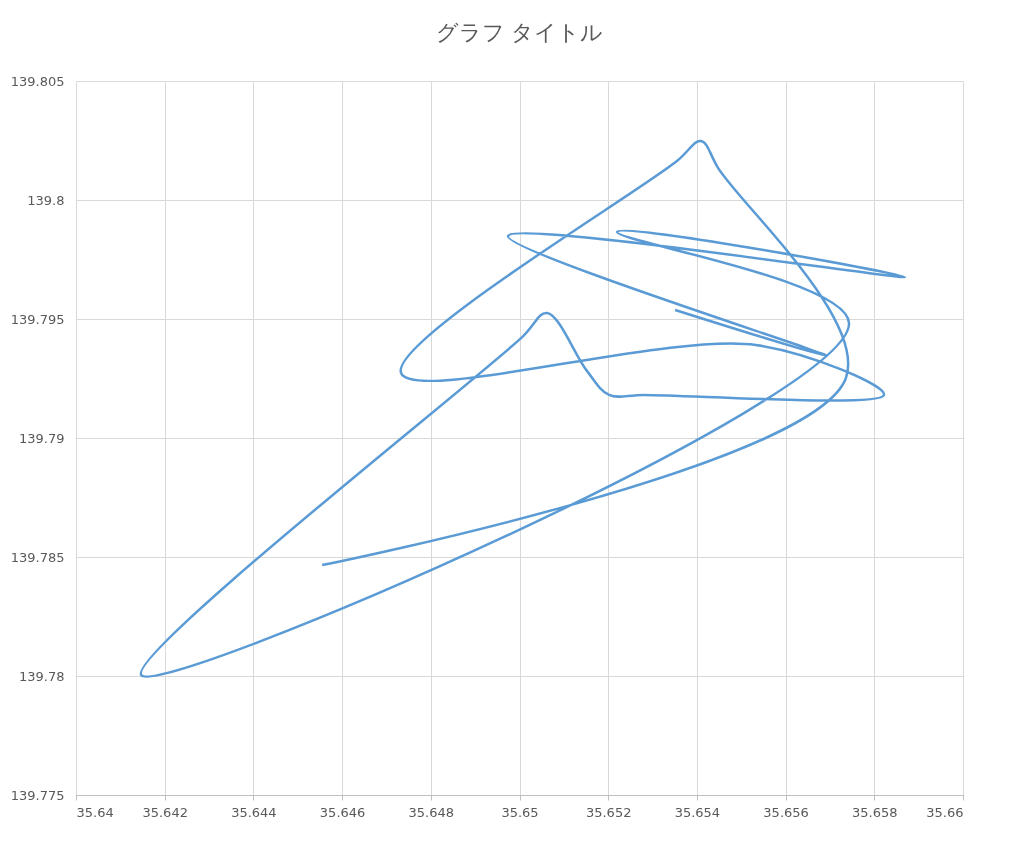  Describe the element at coordinates (37, 795) in the screenshot. I see `y-tick-label: 139.775` at that location.